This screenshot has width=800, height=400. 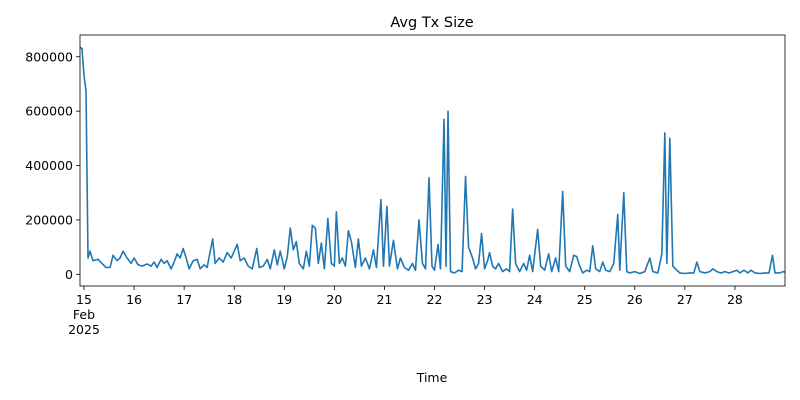 I want to click on x-tick-label: 24, so click(x=535, y=299).